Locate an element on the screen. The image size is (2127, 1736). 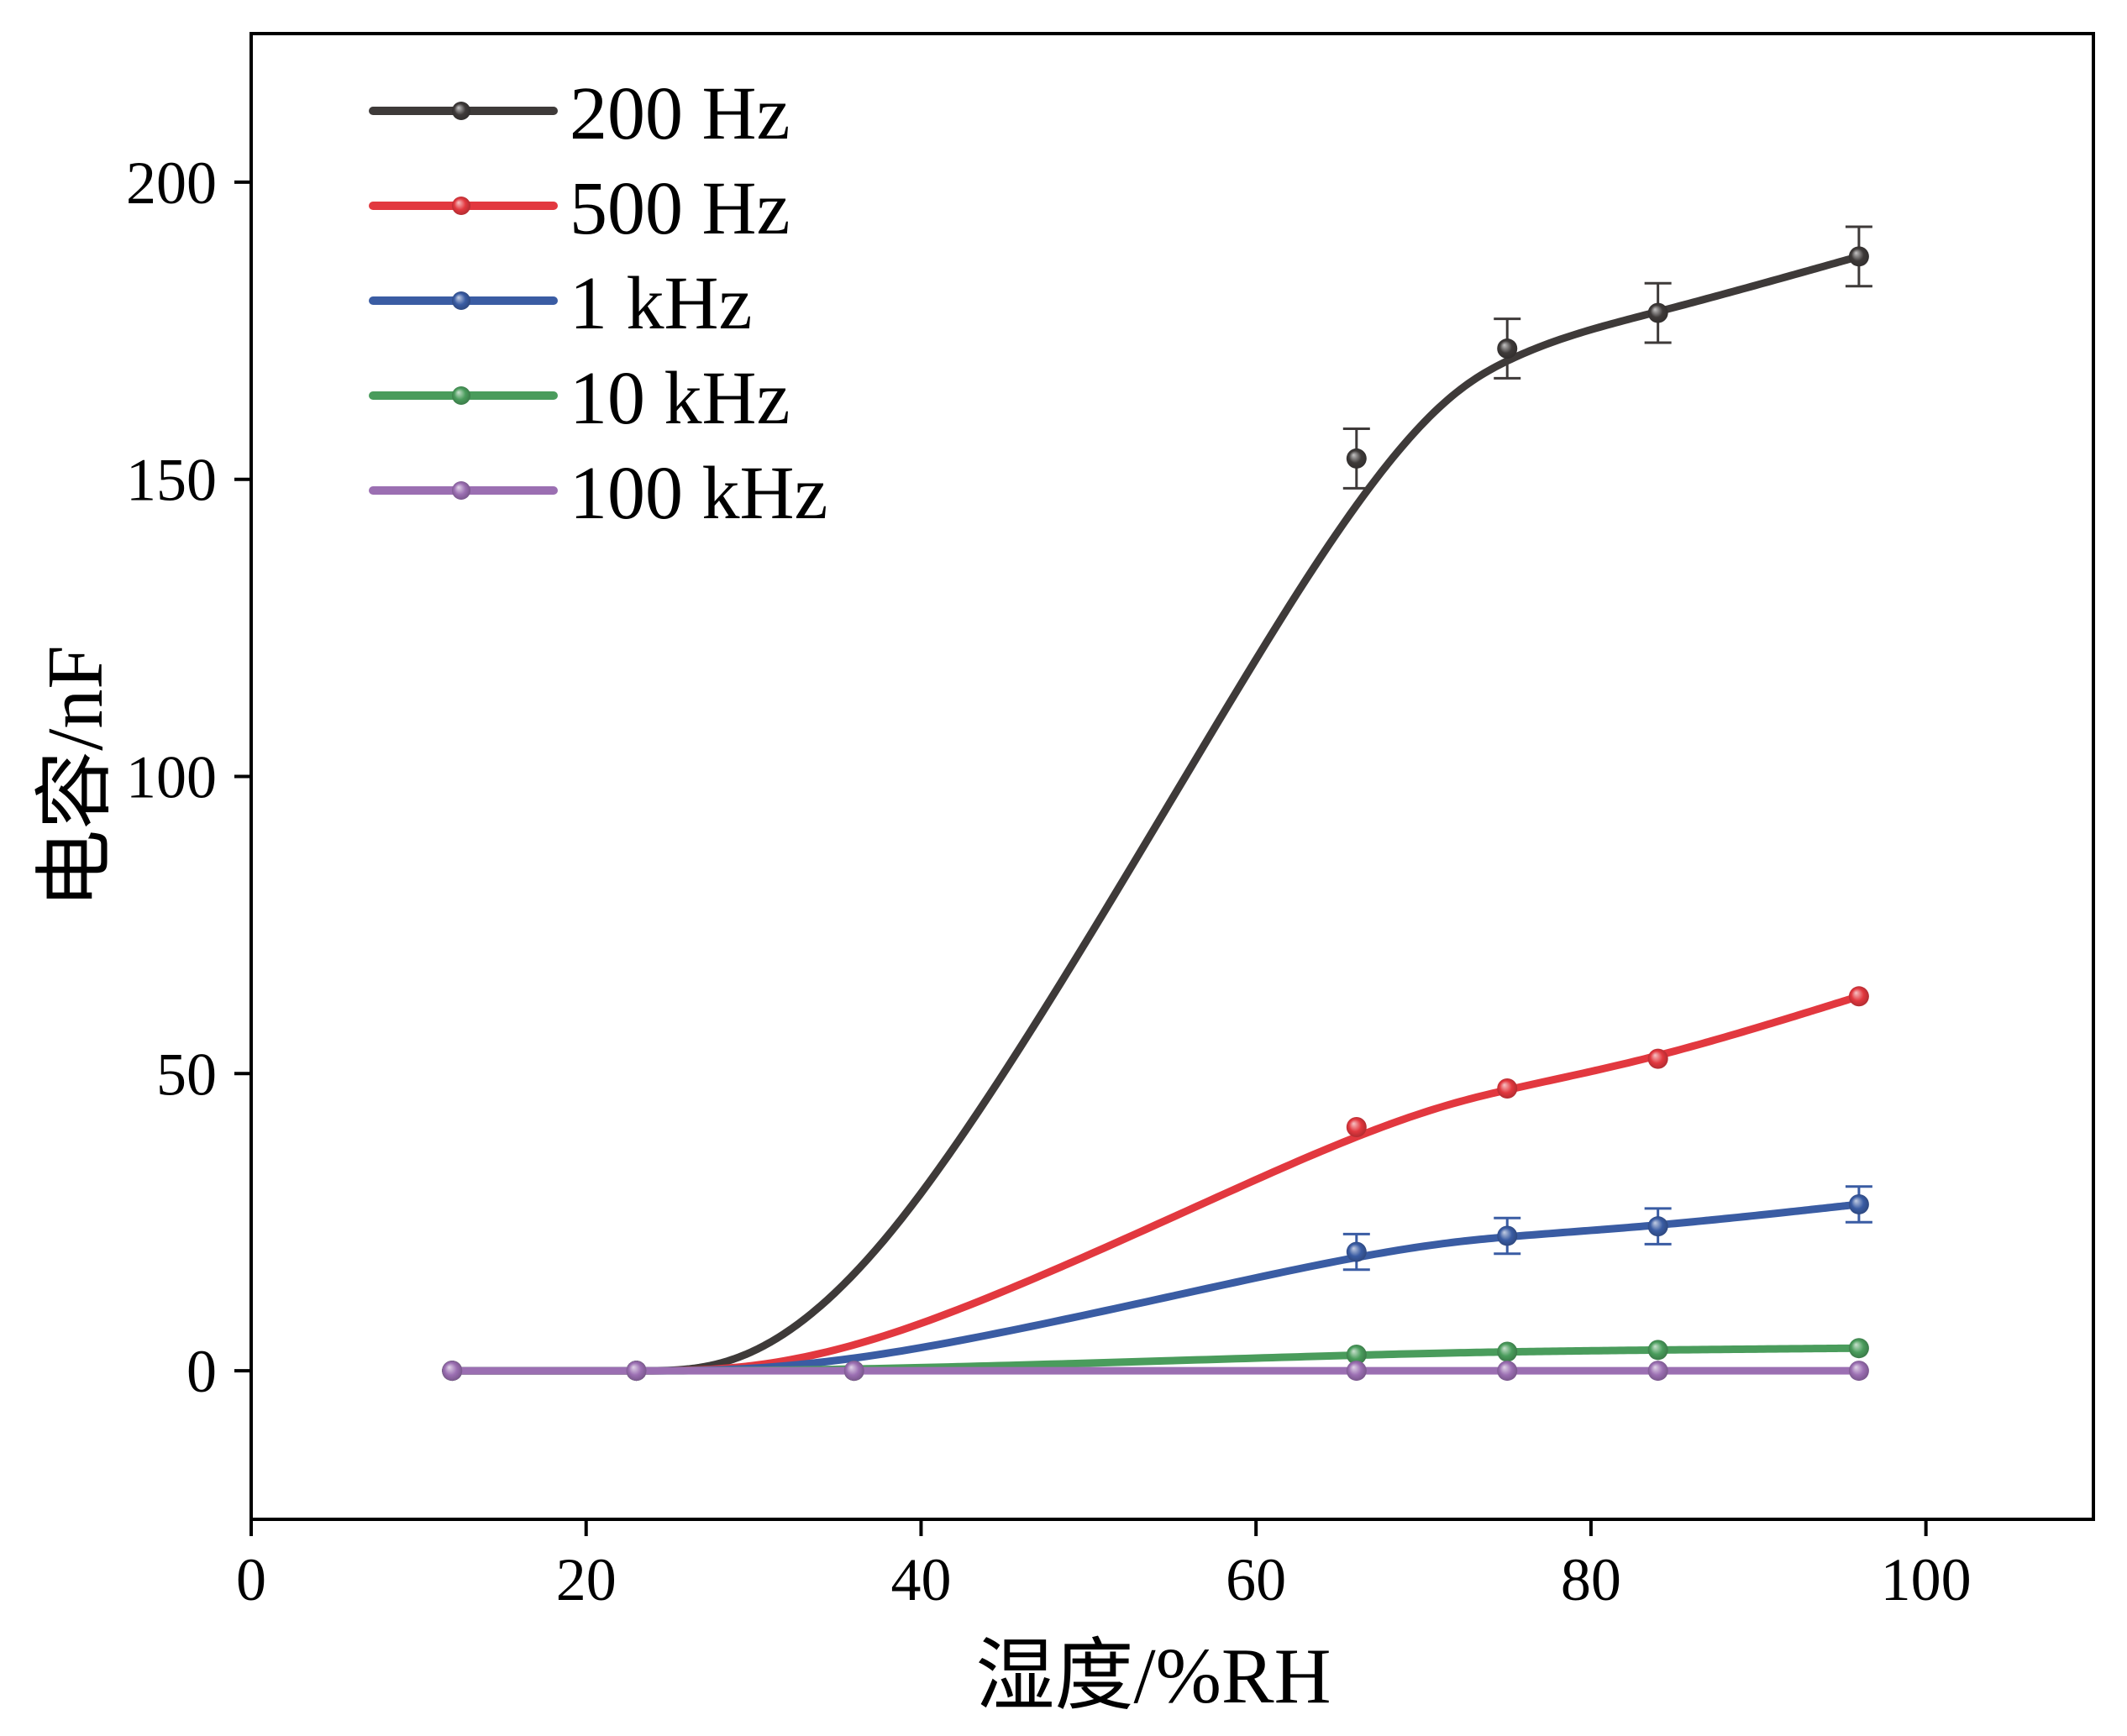
y-tick-label-0: 0 is located at coordinates (201, 1371).